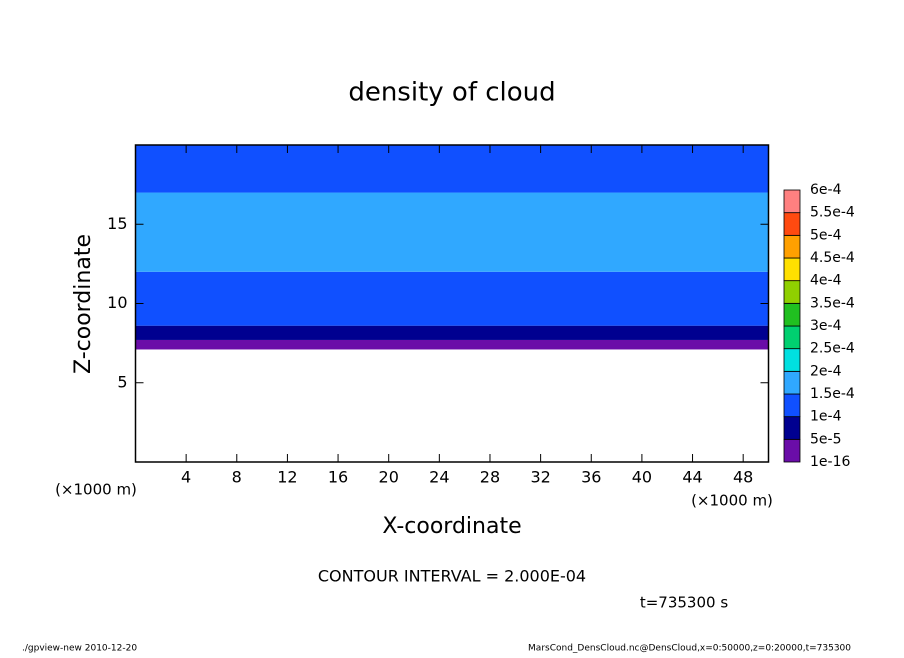 This screenshot has height=658, width=904. I want to click on colorbar-label: 3e-4, so click(826, 326).